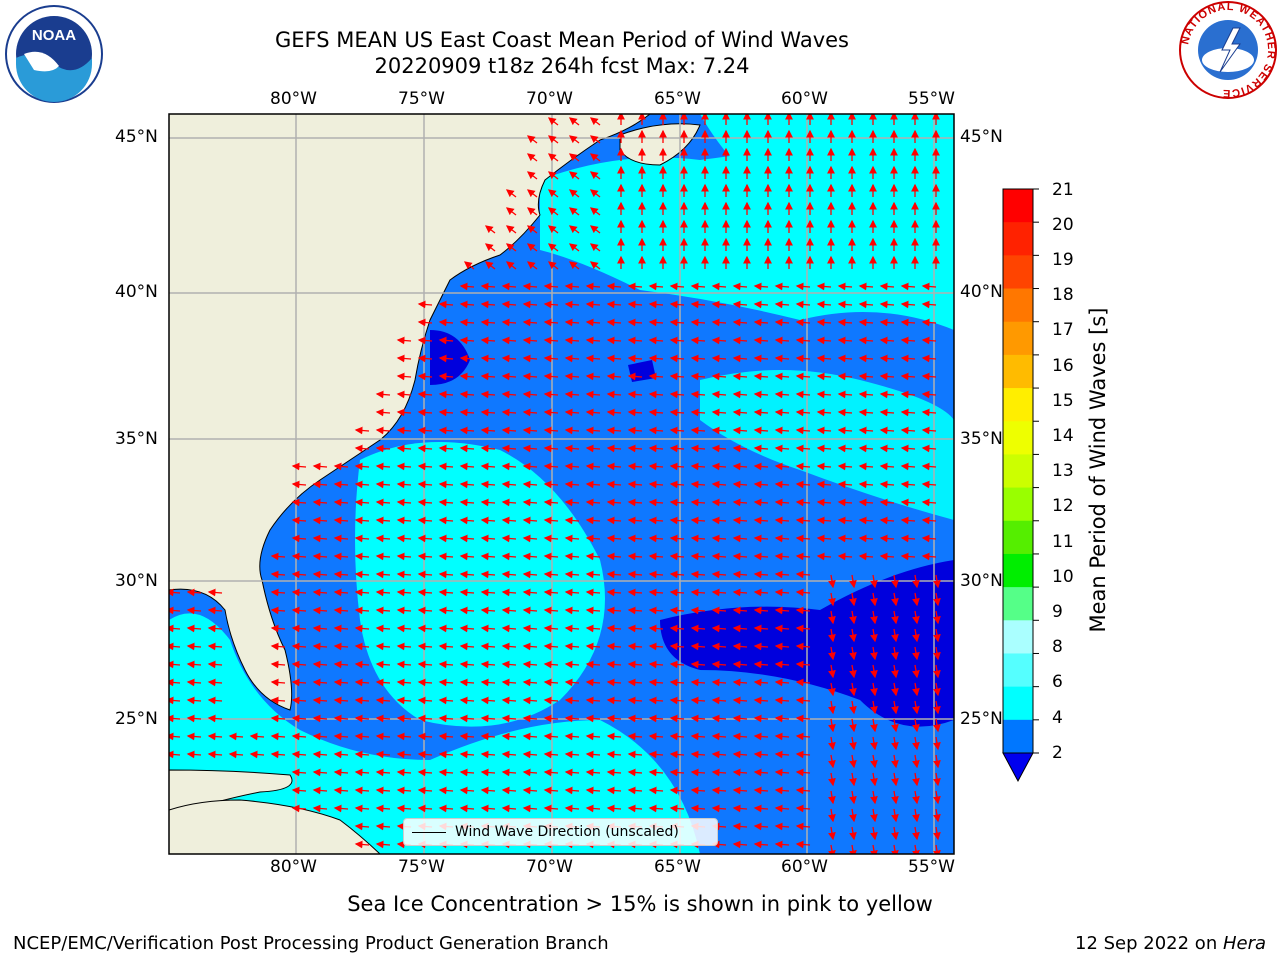  What do you see at coordinates (1063, 506) in the screenshot?
I see `colorbar-tick-9: 12` at bounding box center [1063, 506].